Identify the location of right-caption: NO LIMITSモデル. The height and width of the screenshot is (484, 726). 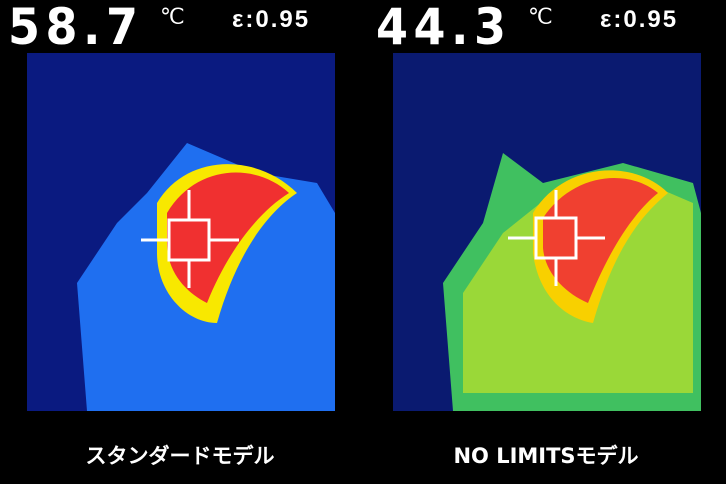
(546, 456).